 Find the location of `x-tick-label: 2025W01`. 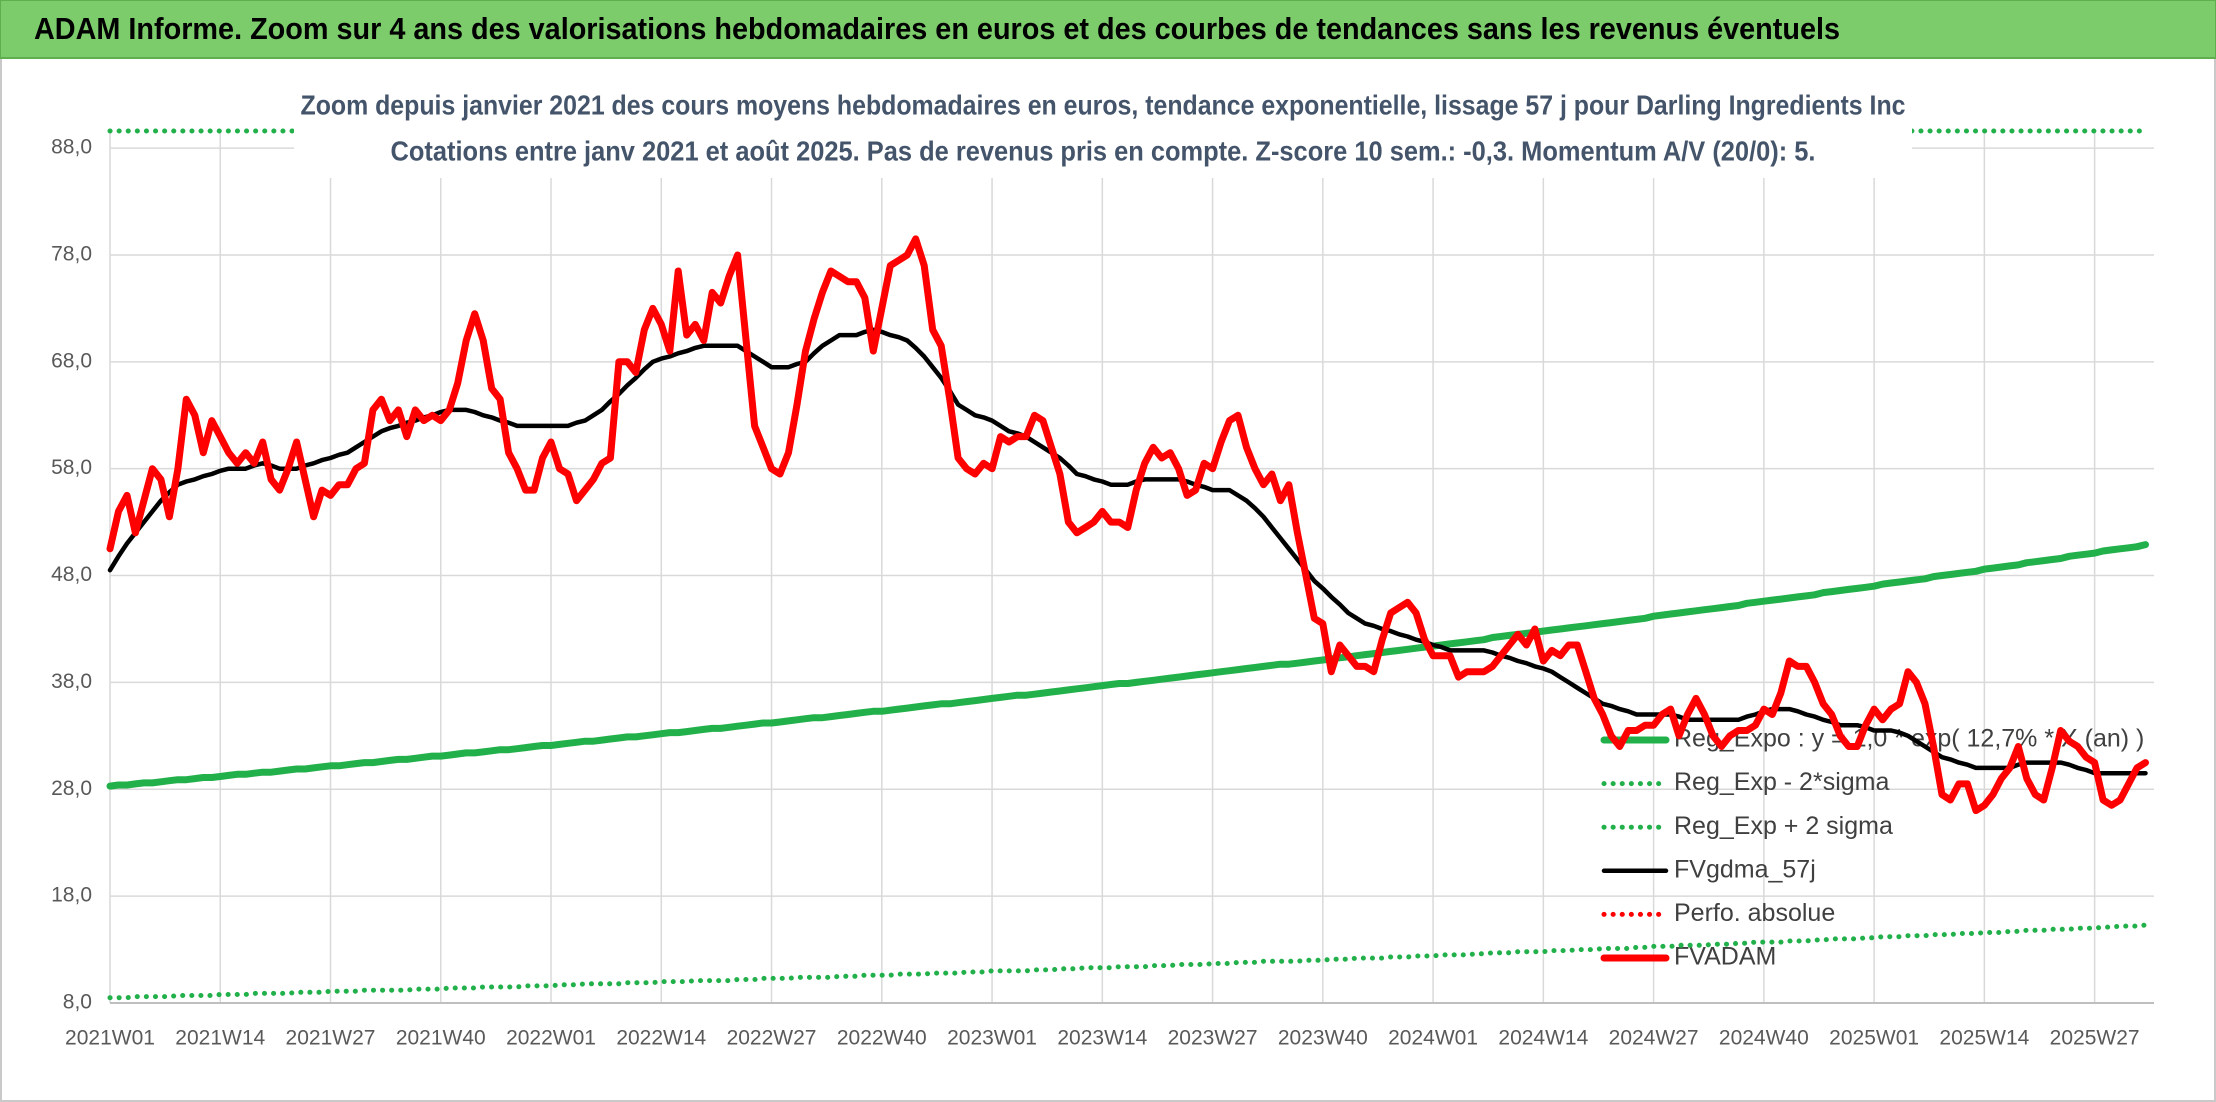

x-tick-label: 2025W01 is located at coordinates (1874, 1038).